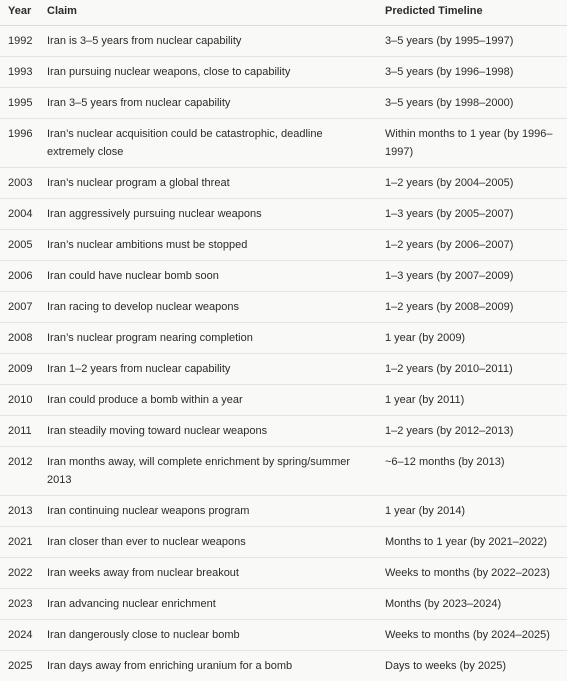 Image resolution: width=567 pixels, height=681 pixels. I want to click on year-cell: 2008, so click(19, 338).